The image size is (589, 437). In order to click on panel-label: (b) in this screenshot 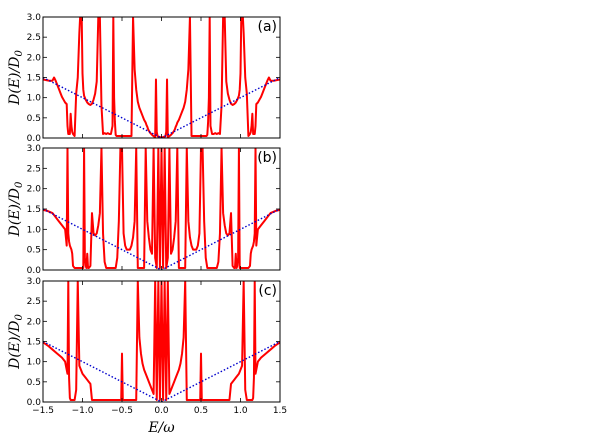, I will do `click(267, 158)`.